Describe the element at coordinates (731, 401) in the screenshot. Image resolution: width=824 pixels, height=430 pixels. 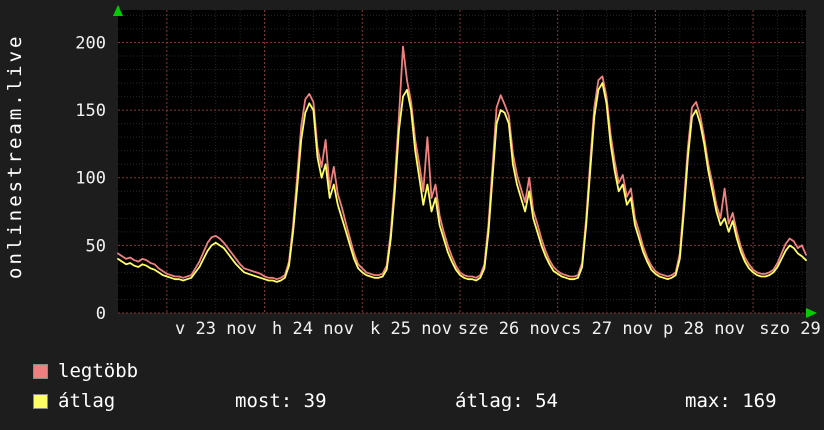
I see `stat-max: max: 169` at that location.